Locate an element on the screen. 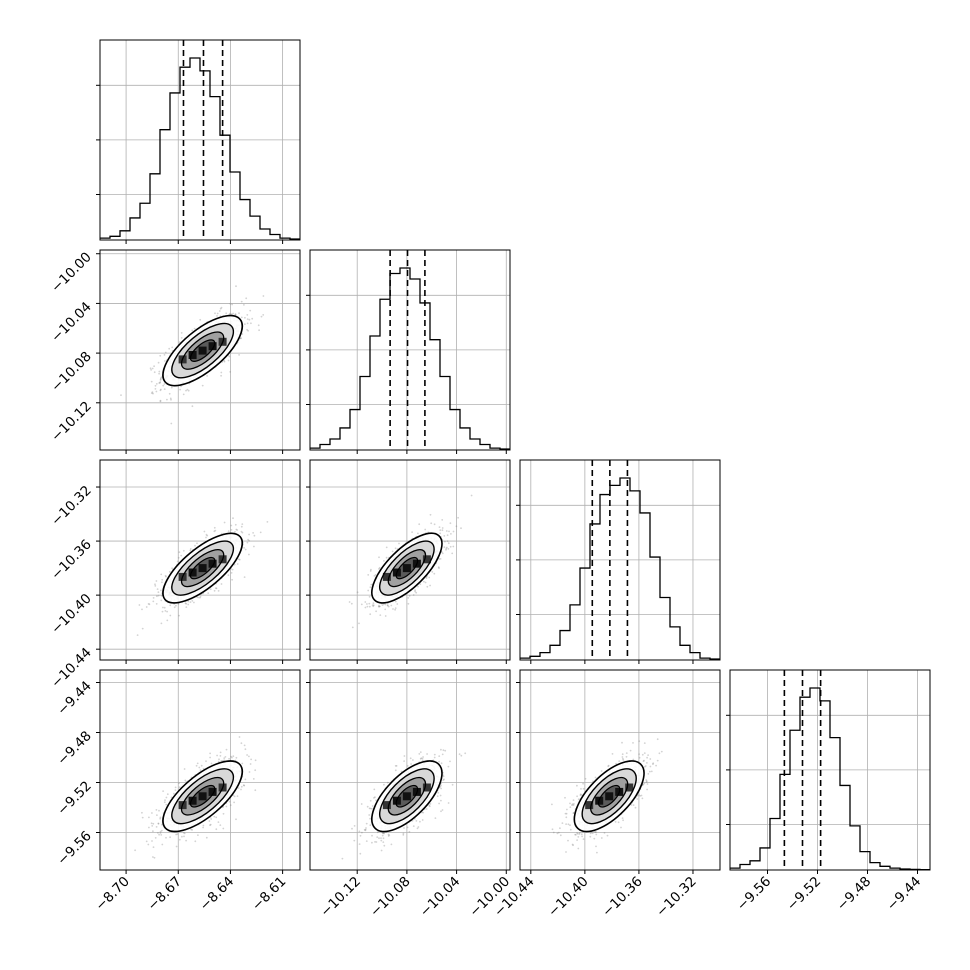 Image resolution: width=970 pixels, height=970 pixels. x-tick-label: −8.64 is located at coordinates (217, 894).